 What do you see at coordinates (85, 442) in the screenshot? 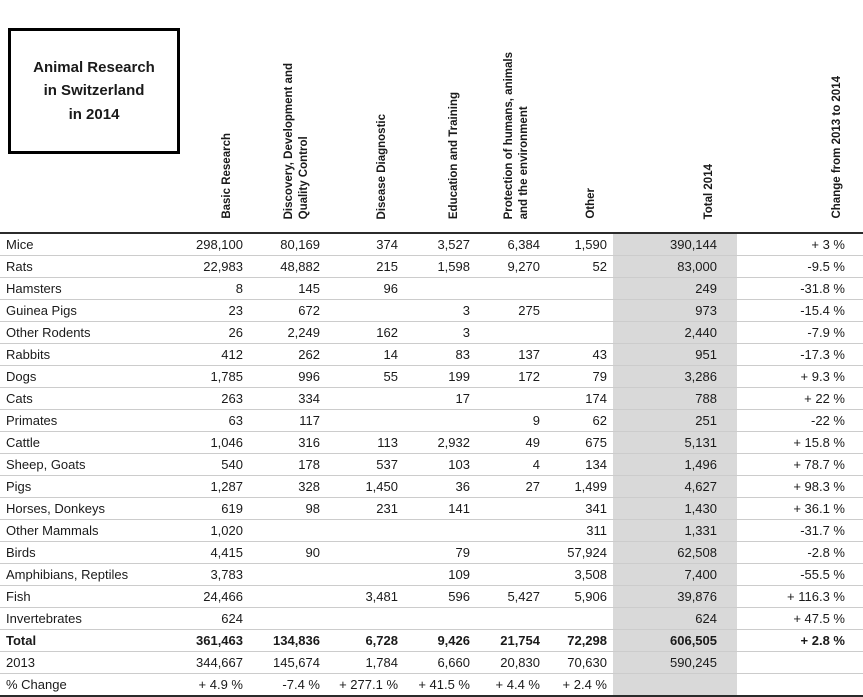
I see `row-label: Cattle` at bounding box center [85, 442].